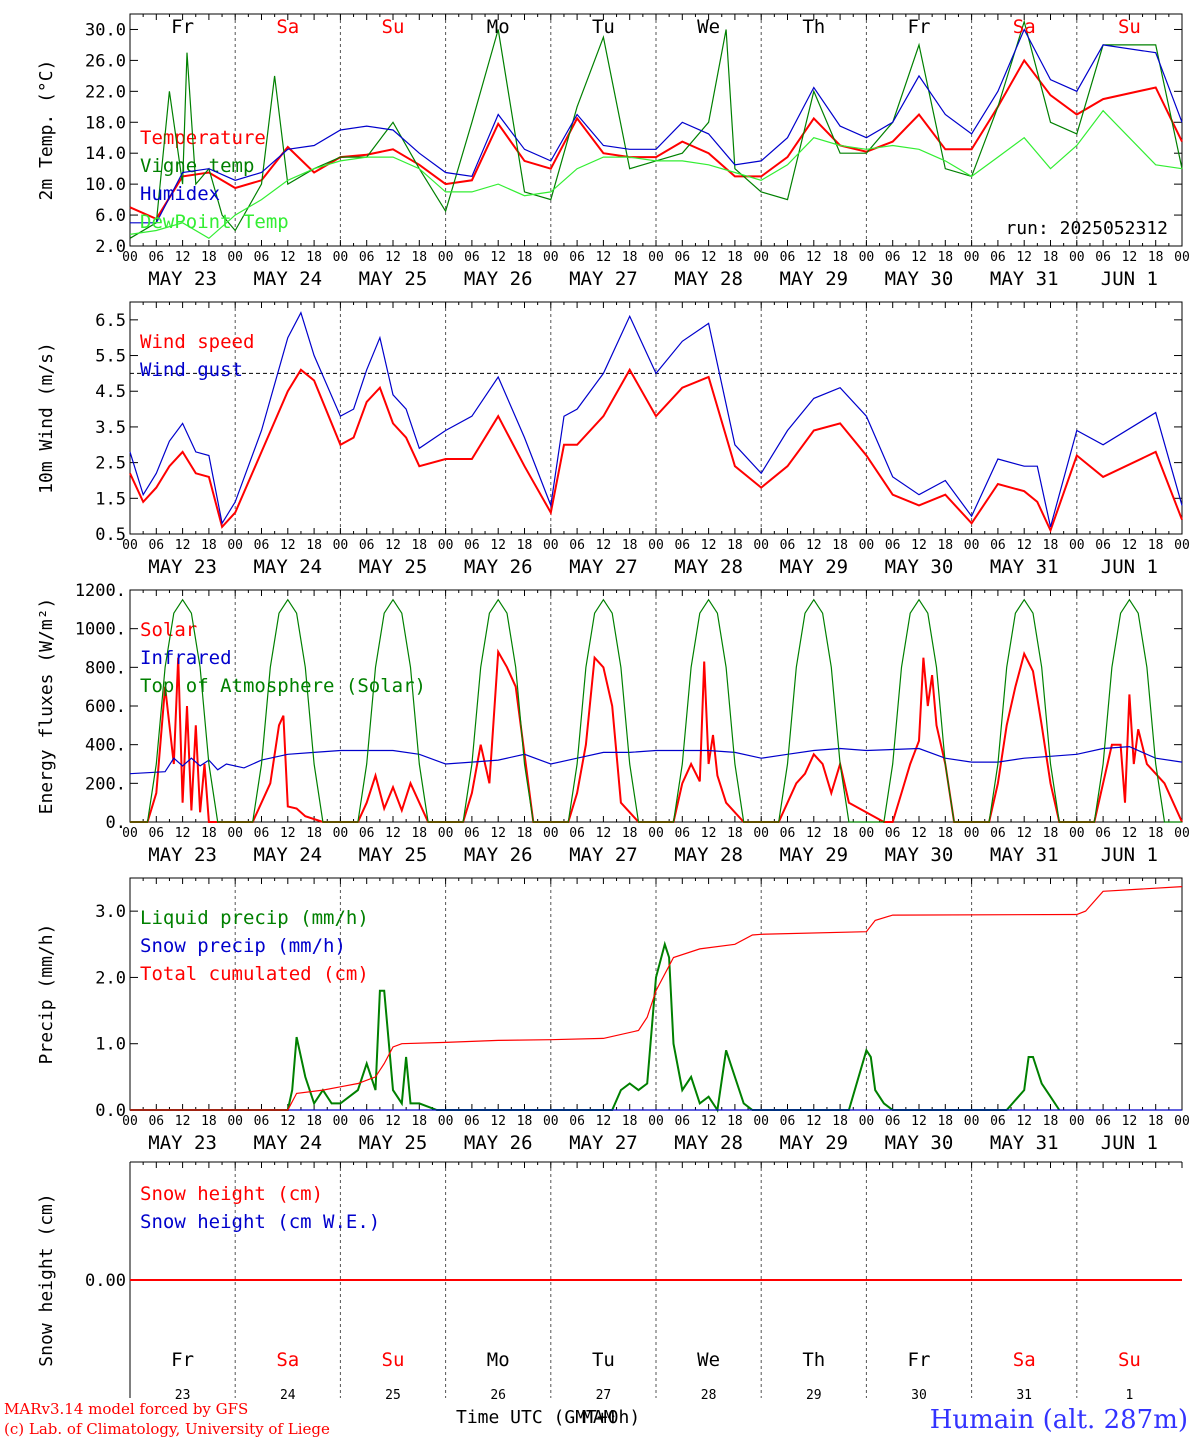  Describe the element at coordinates (598, 1417) in the screenshot. I see `x-axis-title-overlap: MAM` at that location.